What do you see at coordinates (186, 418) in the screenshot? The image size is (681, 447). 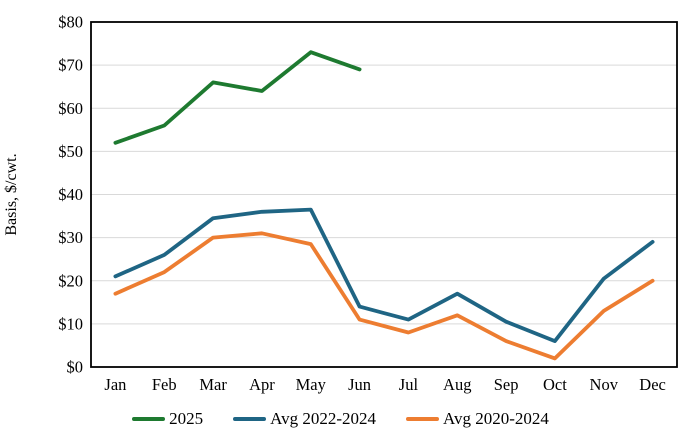 I see `legend-label-2025: 2025` at bounding box center [186, 418].